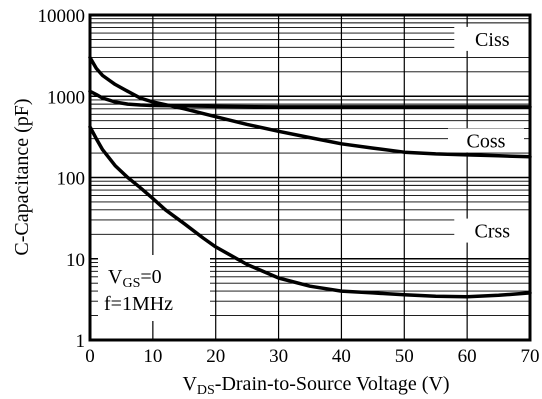  Describe the element at coordinates (75, 260) in the screenshot. I see `y-tick-label: 10` at that location.